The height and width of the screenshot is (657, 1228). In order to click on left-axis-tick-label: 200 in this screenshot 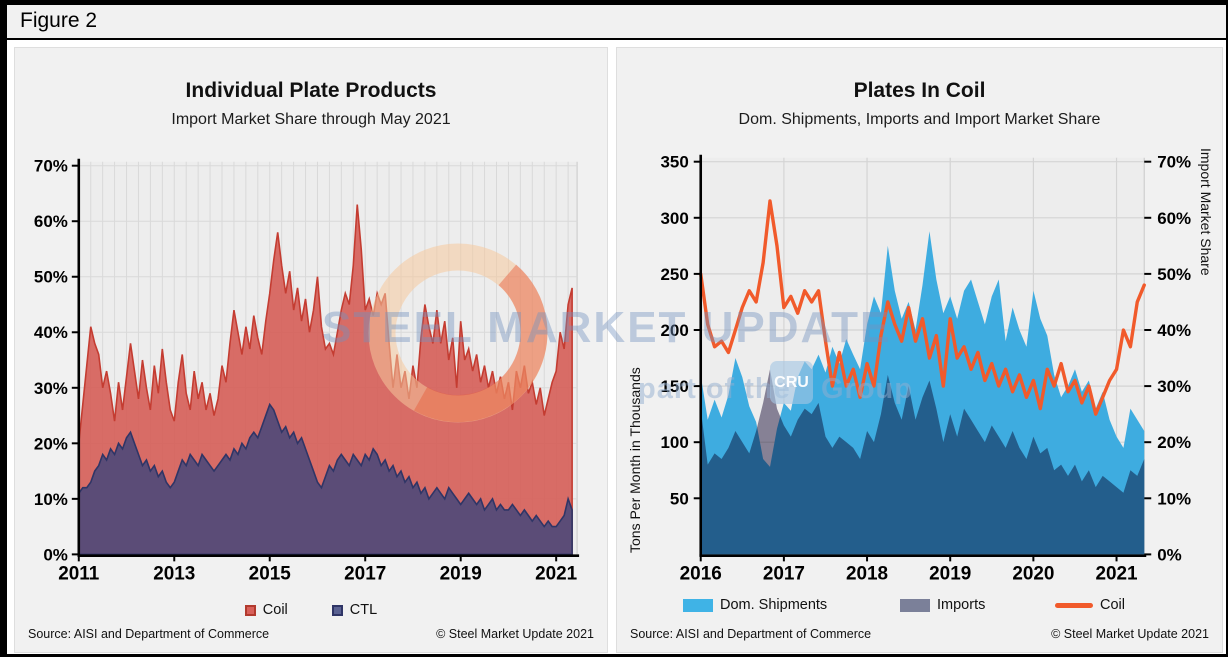, I will do `click(674, 330)`.